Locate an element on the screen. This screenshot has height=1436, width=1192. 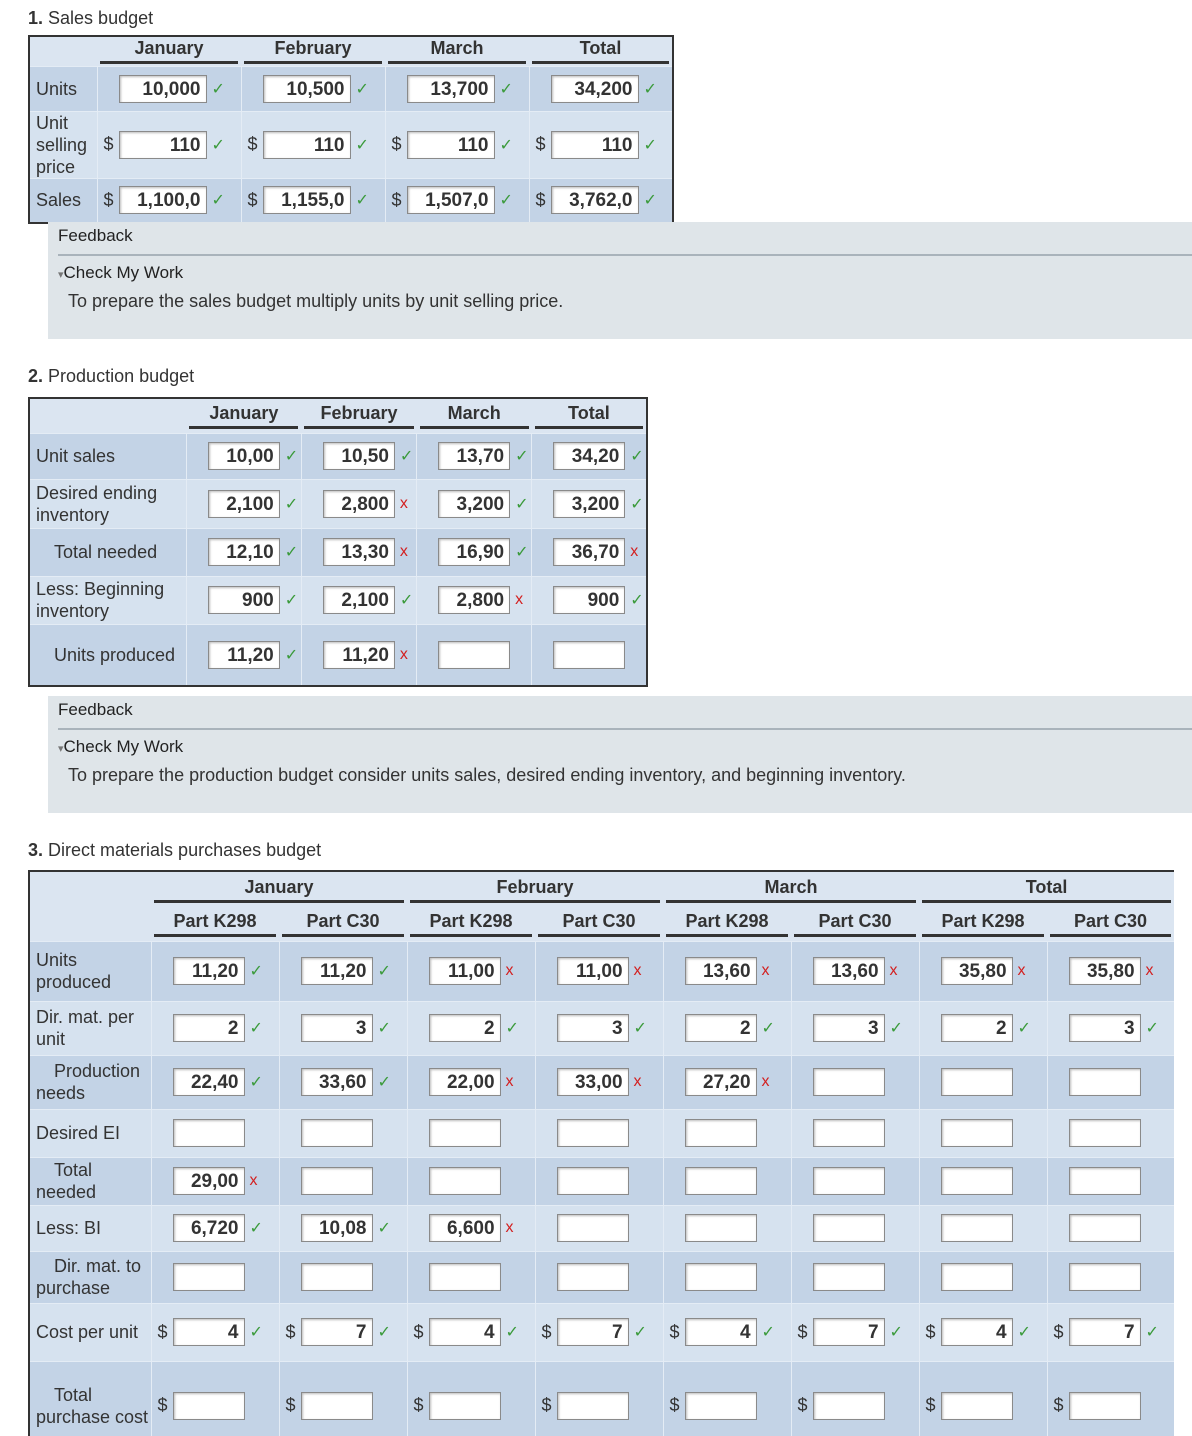
input-box: 33,60 is located at coordinates (336, 1082).